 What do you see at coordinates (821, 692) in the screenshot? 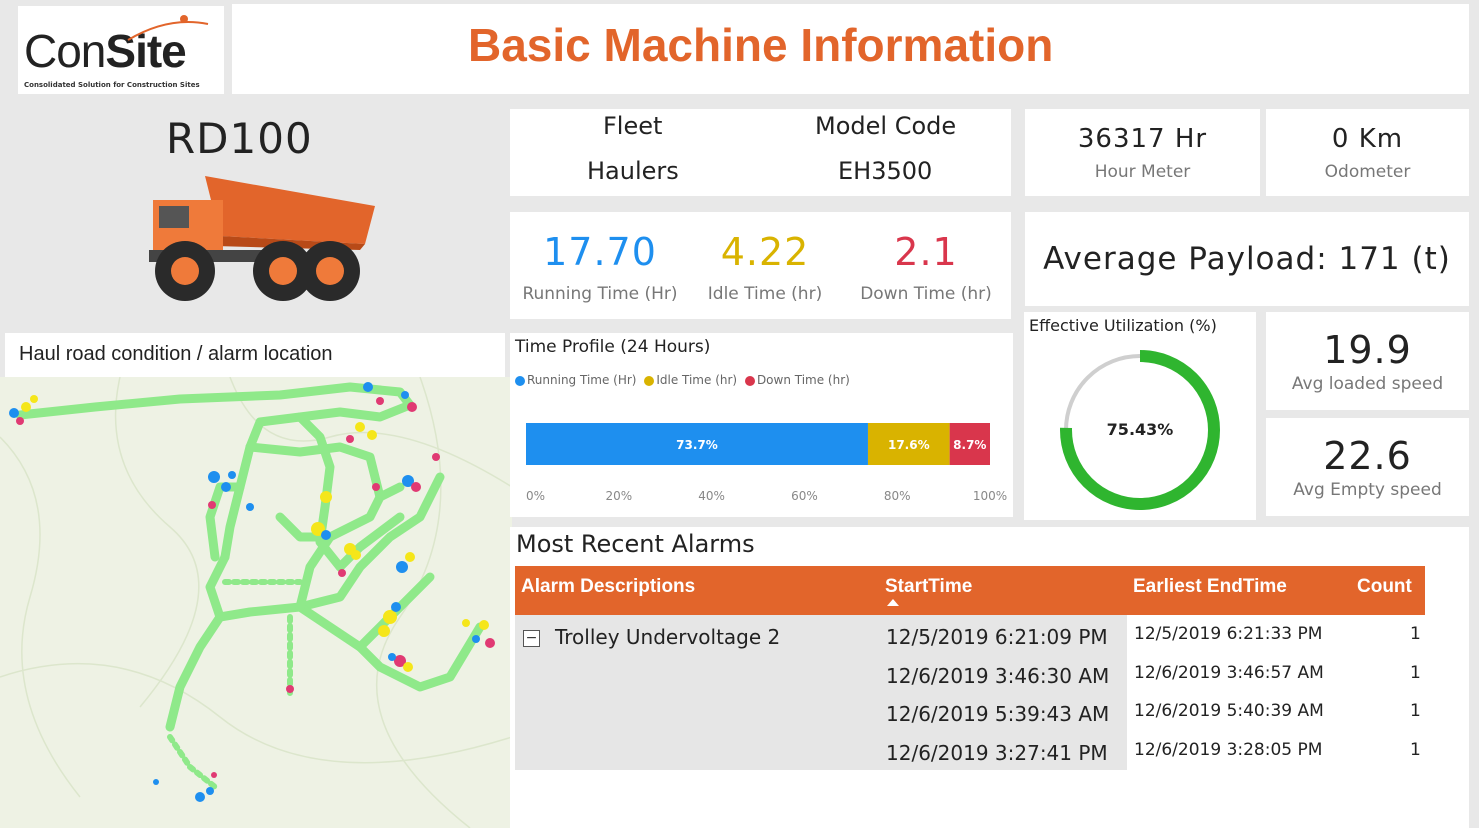
I see `alarm-group-shade` at bounding box center [821, 692].